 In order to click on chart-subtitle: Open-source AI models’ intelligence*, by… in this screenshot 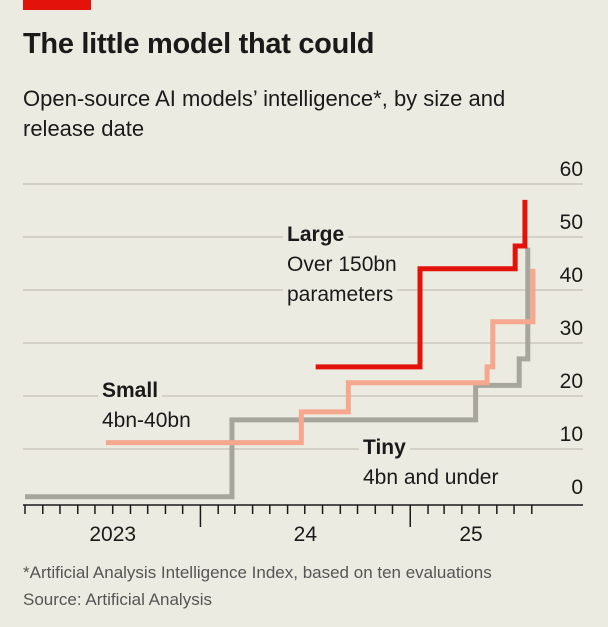, I will do `click(264, 113)`.